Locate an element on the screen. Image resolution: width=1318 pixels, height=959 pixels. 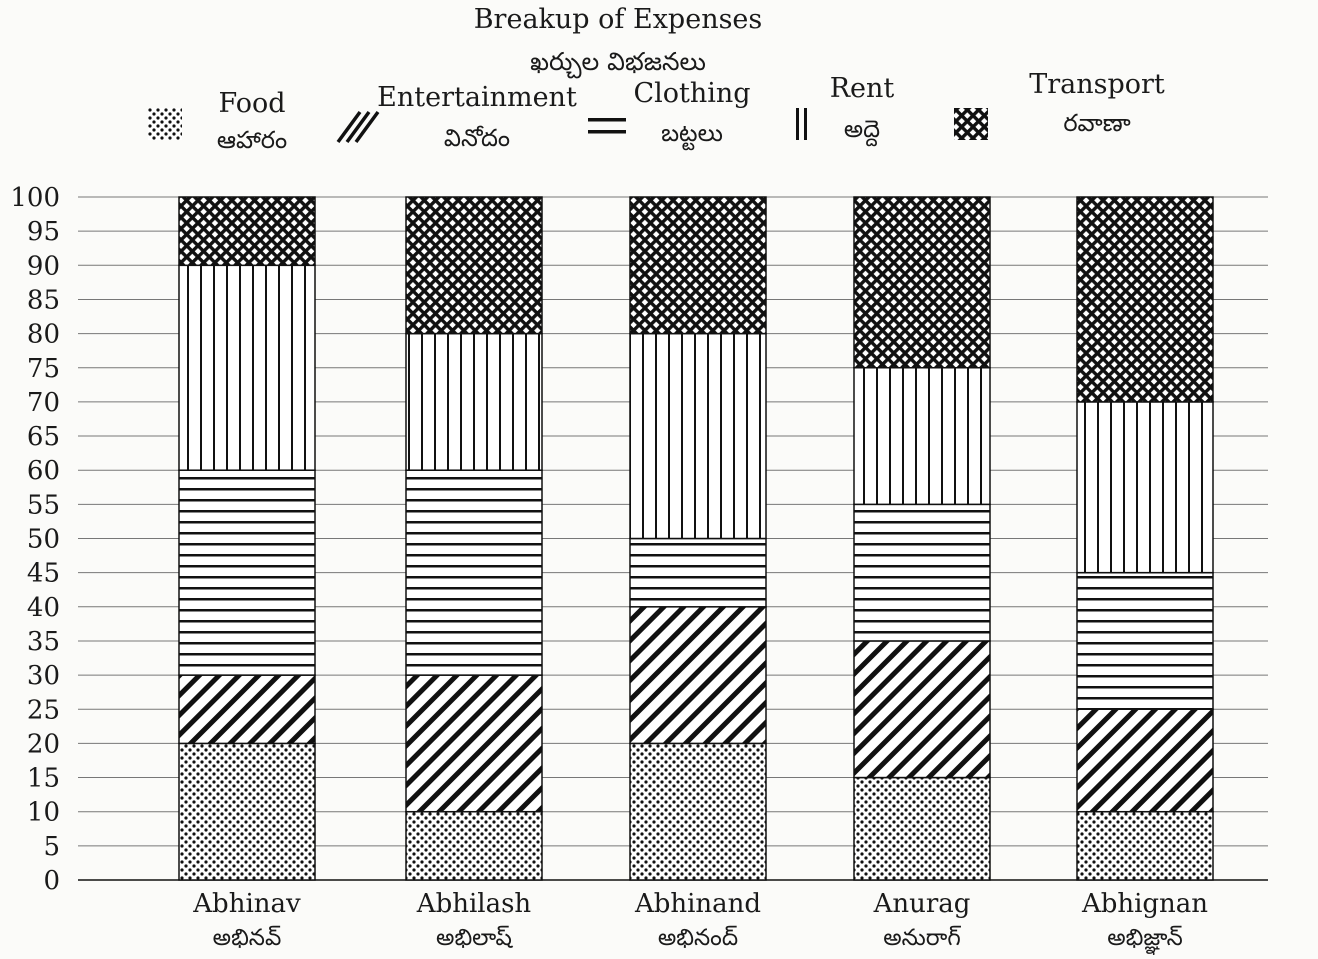
x-tick-label: Anurag is located at coordinates (922, 904).